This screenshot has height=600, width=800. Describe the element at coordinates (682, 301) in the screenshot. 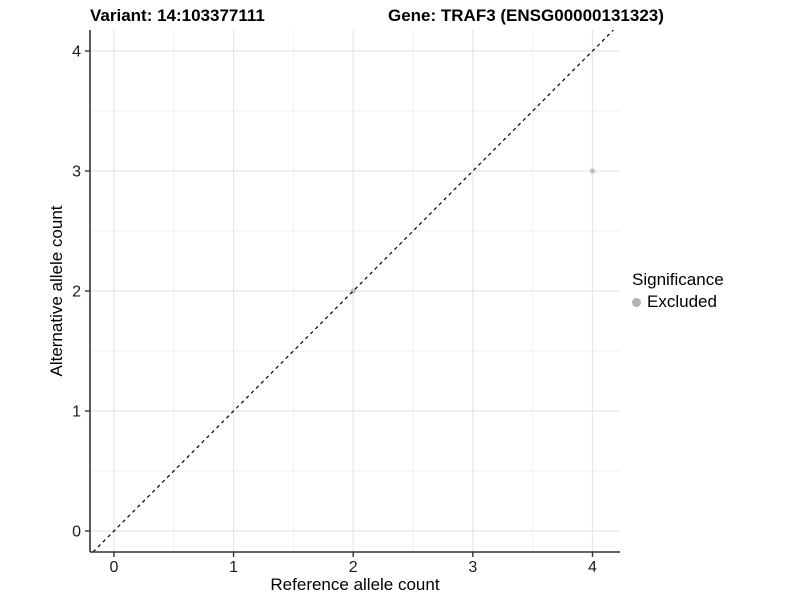

I see `legend-item-label: Excluded` at that location.